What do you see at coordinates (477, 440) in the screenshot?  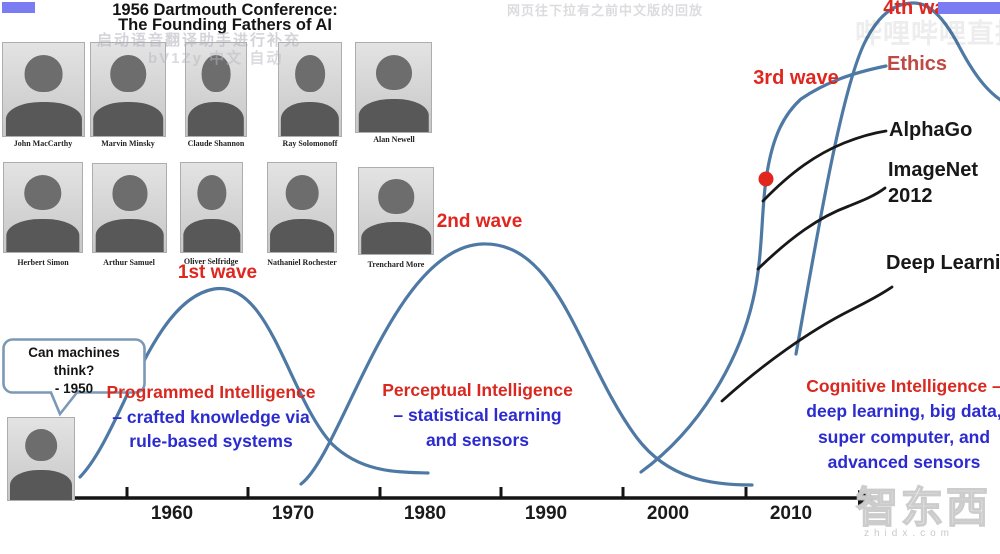 I see `era-desc-line: and sensors` at bounding box center [477, 440].